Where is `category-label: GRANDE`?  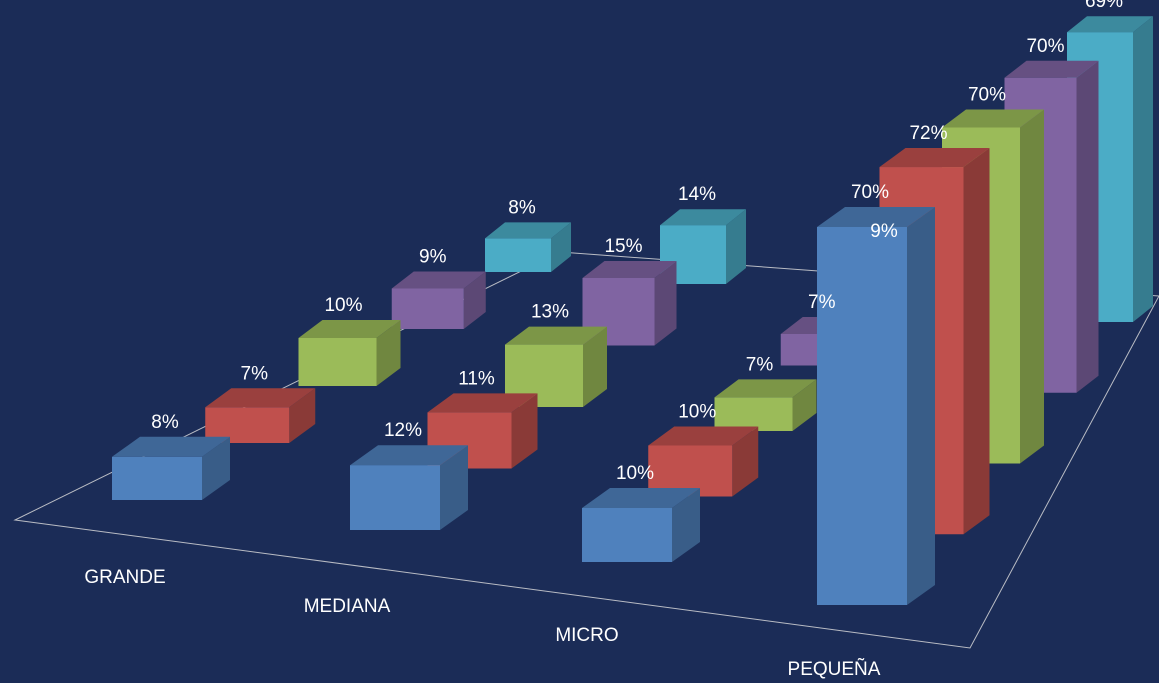 category-label: GRANDE is located at coordinates (124, 577).